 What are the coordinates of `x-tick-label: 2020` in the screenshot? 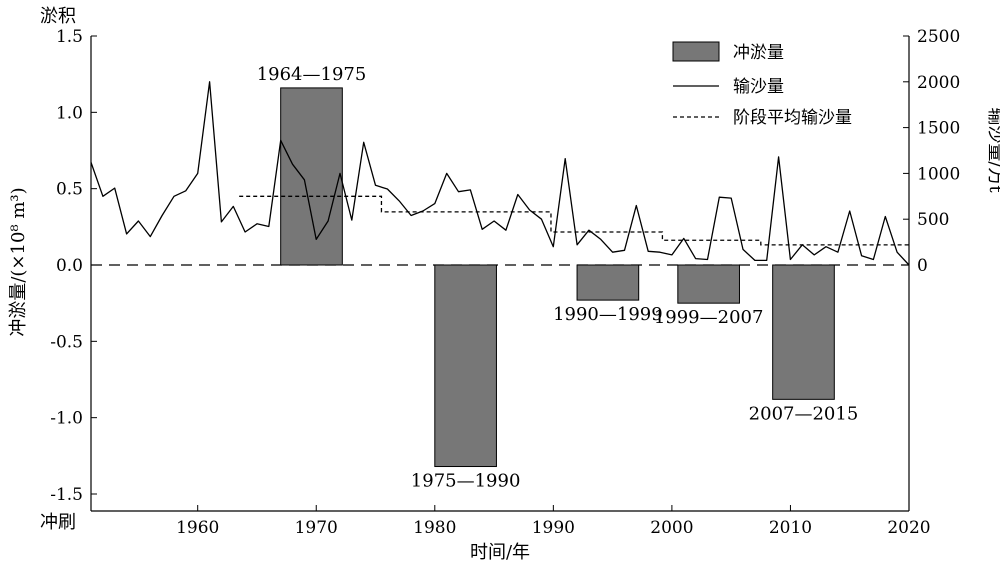 It's located at (908, 528).